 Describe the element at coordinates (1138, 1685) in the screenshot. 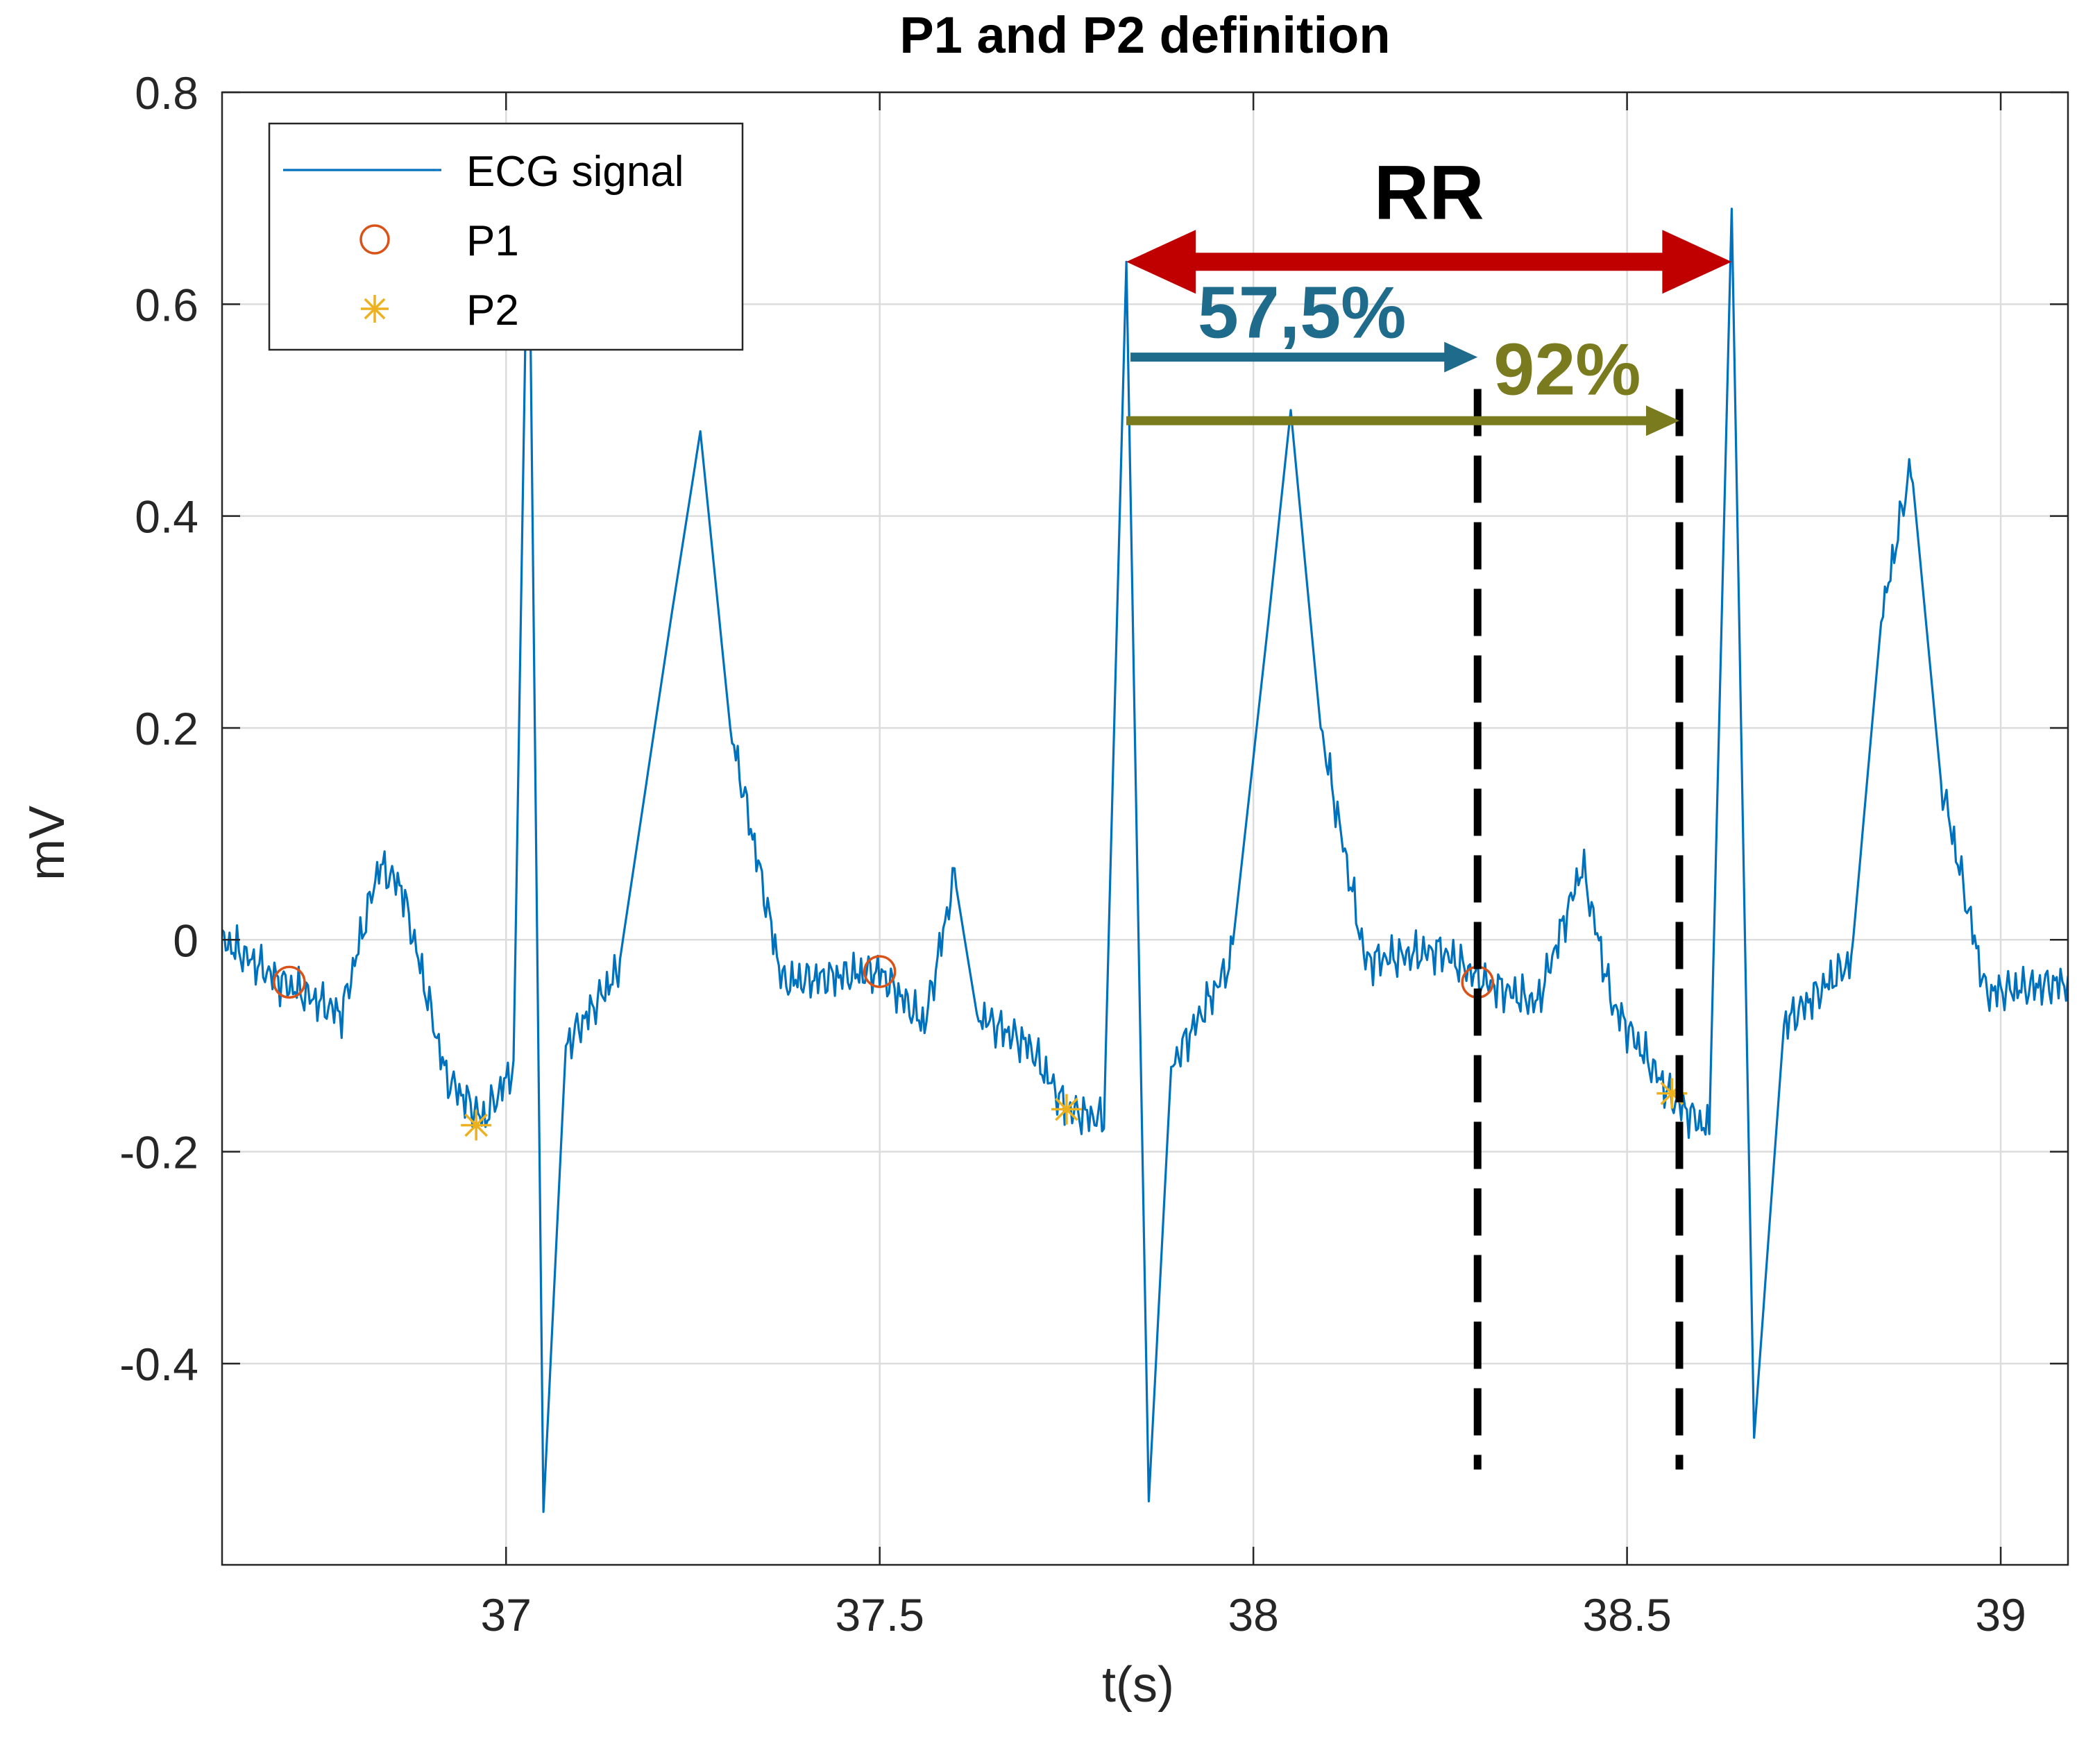

I see `x-axis-label: t(s)` at that location.